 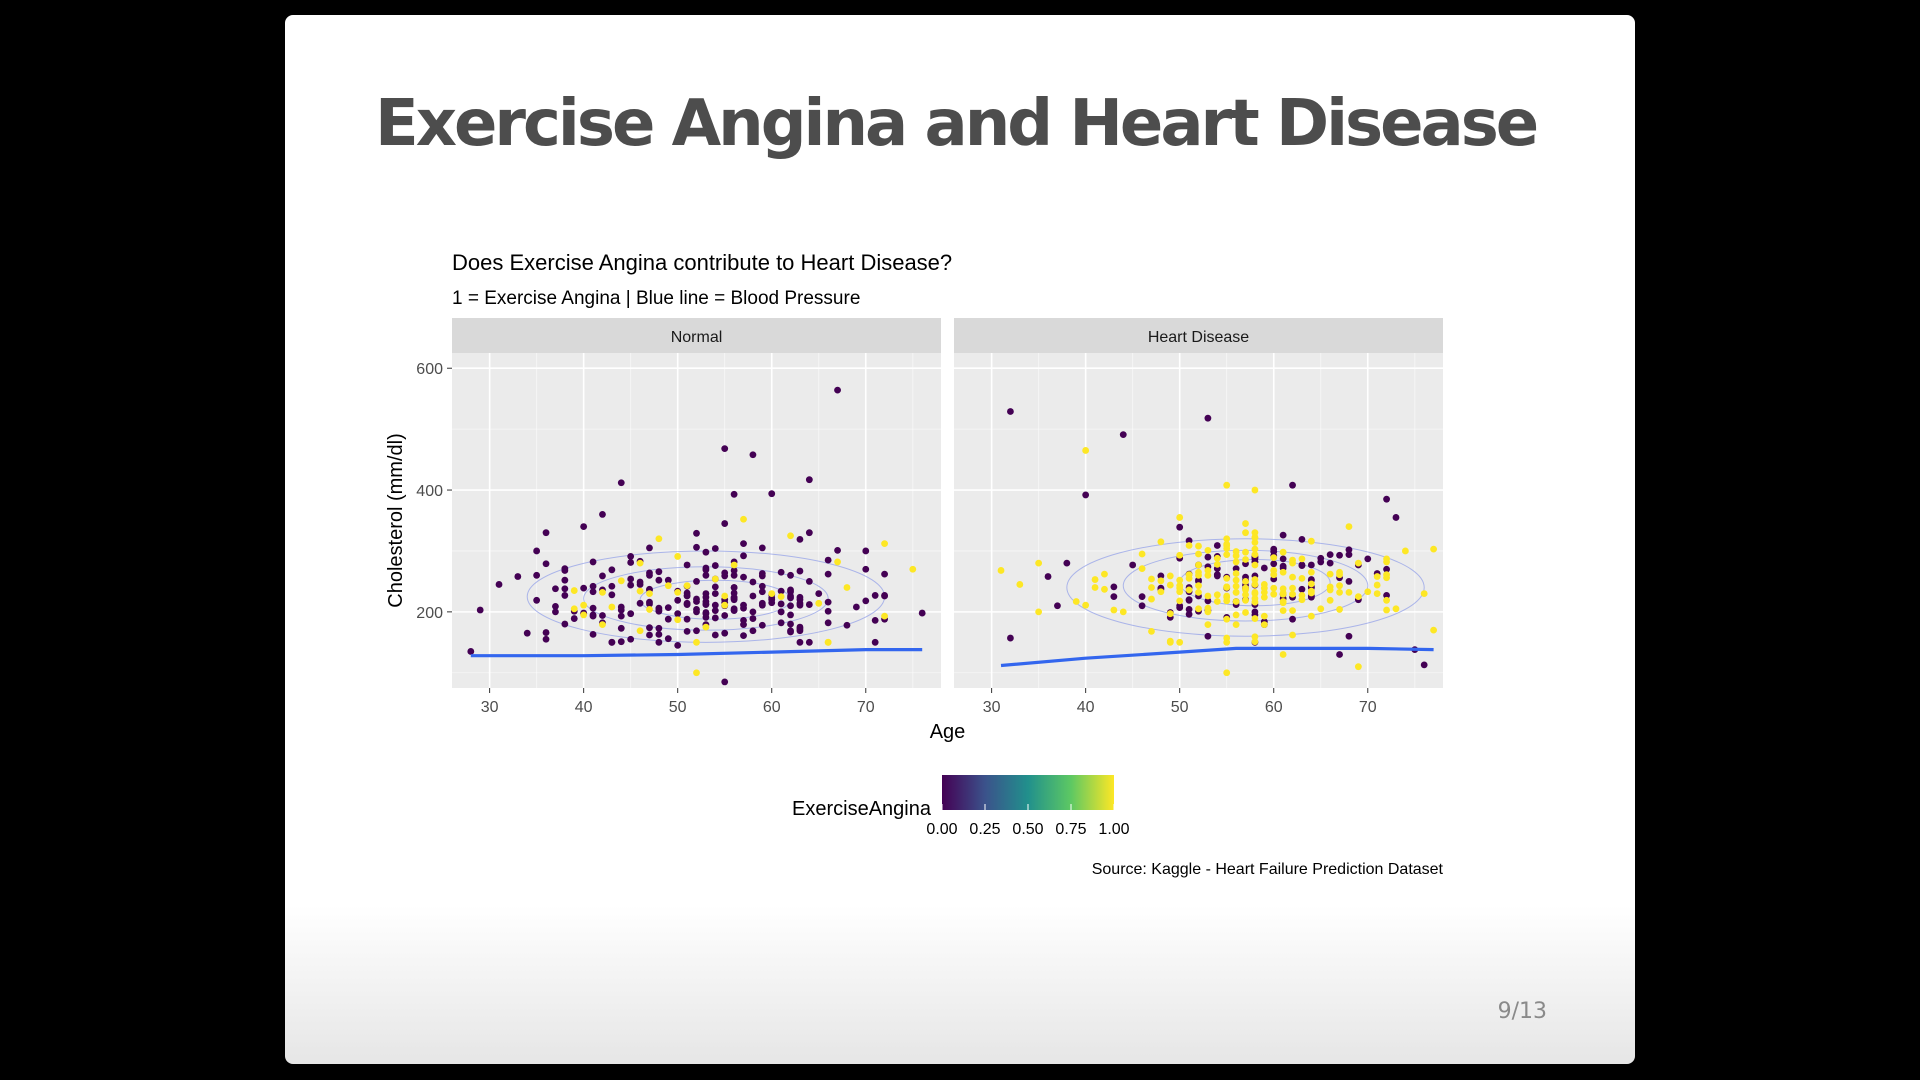 What do you see at coordinates (862, 809) in the screenshot?
I see `legend-title: ExerciseAngina` at bounding box center [862, 809].